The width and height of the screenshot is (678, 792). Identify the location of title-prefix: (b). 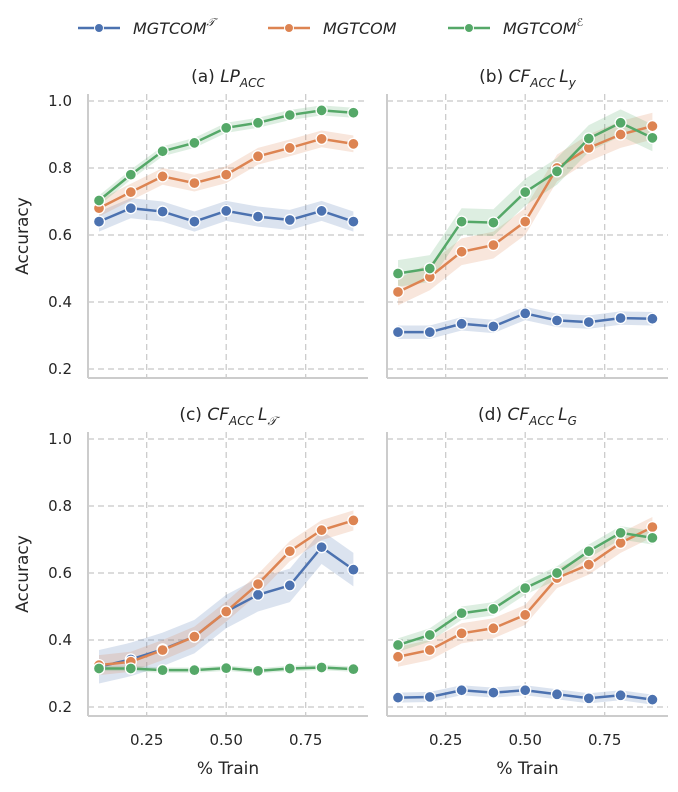
(493, 77).